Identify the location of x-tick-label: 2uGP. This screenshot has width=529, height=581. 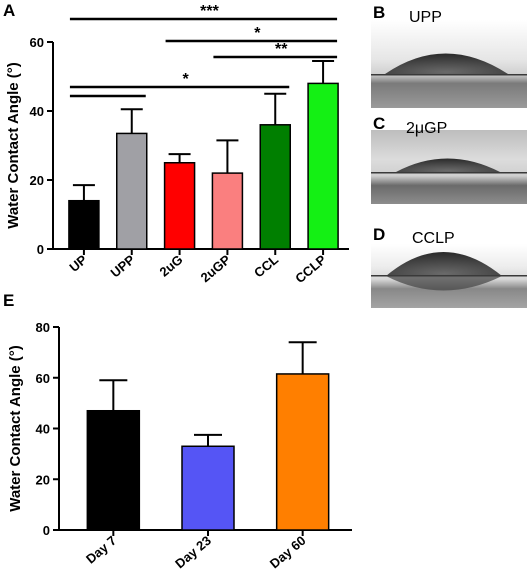
(216, 269).